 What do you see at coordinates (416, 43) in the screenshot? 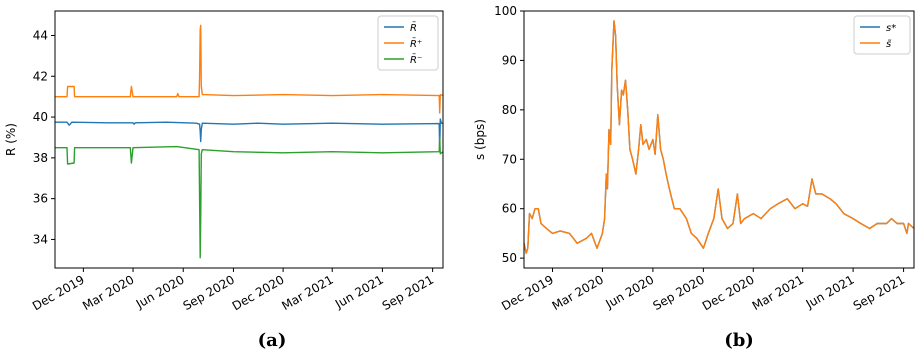
I see `legend-label: R̄⁺` at bounding box center [416, 43].